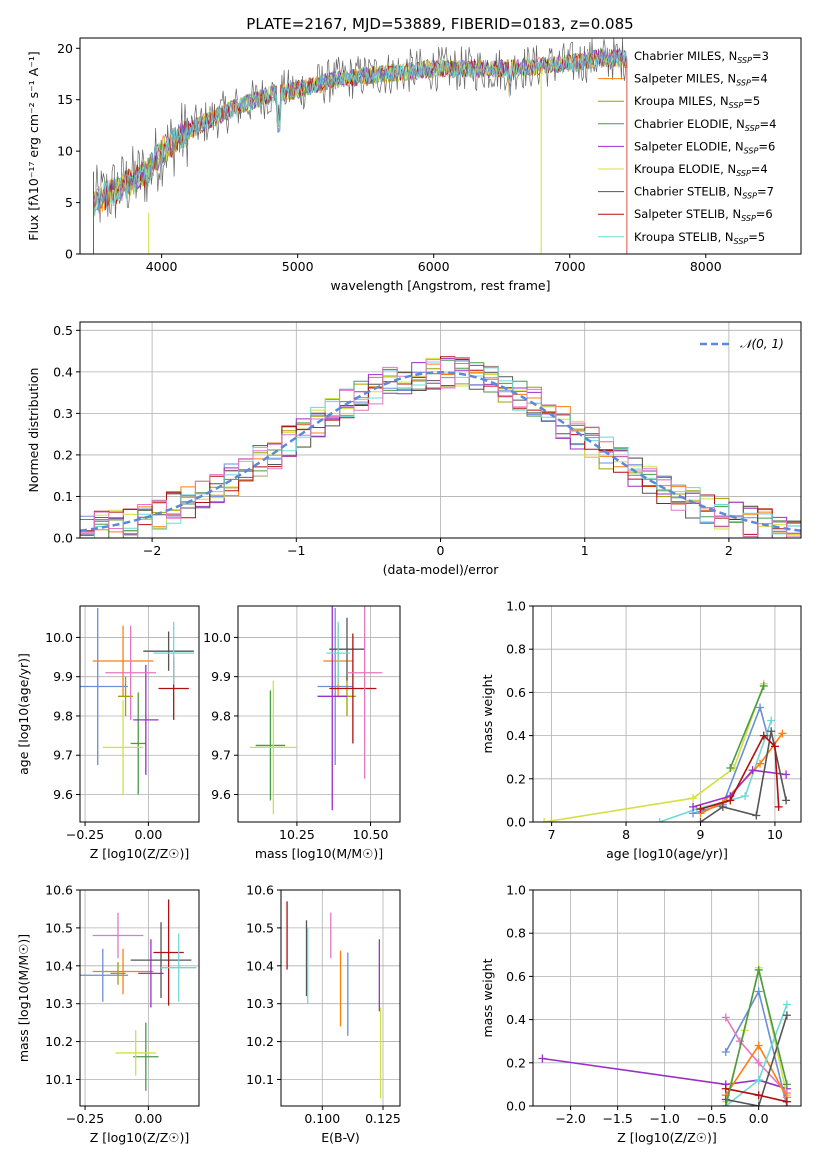 The height and width of the screenshot is (1170, 819). What do you see at coordinates (697, 102) in the screenshot?
I see `legend-entry: Kroupa MILES, NSSP=5` at bounding box center [697, 102].